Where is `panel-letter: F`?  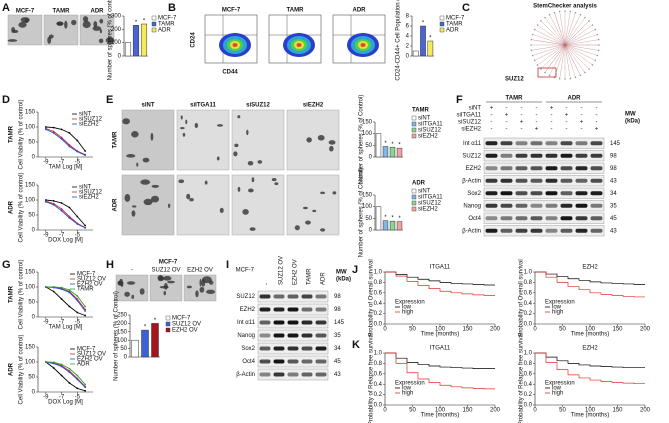
panel-letter: F is located at coordinates (459, 100).